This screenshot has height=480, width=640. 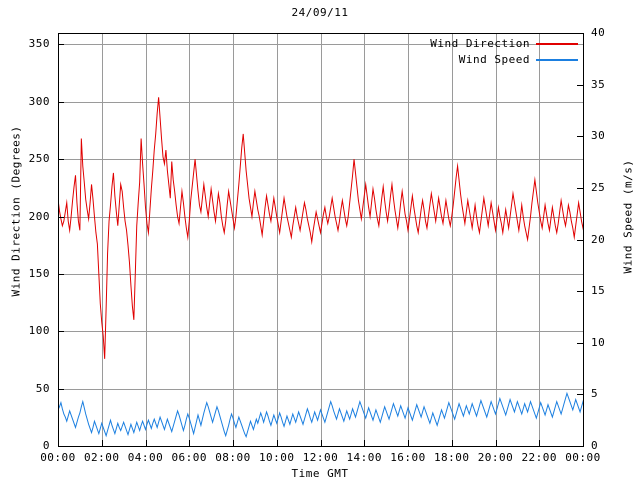 I want to click on y-axis-right-tick-label: 5, so click(x=595, y=394).